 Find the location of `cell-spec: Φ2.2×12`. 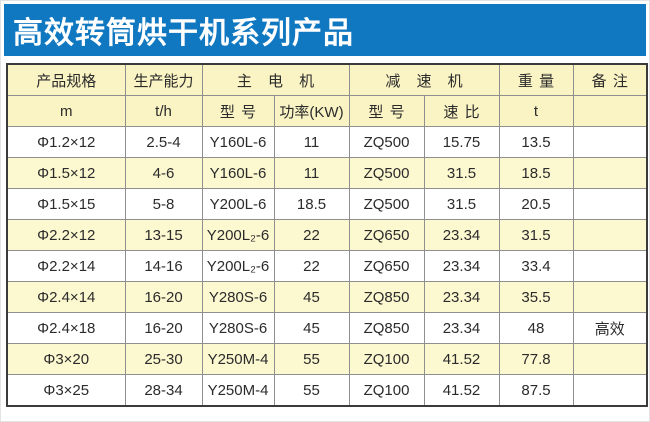

cell-spec: Φ2.2×12 is located at coordinates (66, 235).